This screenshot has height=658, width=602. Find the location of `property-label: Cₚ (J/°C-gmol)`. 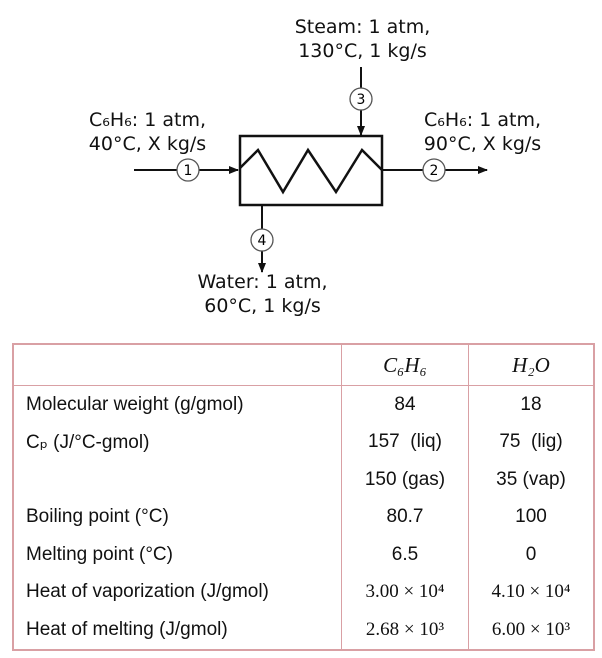

property-label: Cₚ (J/°C-gmol) is located at coordinates (88, 442).